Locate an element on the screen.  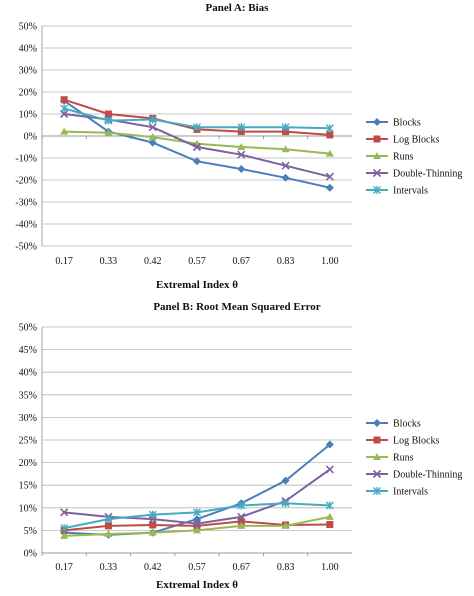
legend-label: Runs is located at coordinates (403, 458).